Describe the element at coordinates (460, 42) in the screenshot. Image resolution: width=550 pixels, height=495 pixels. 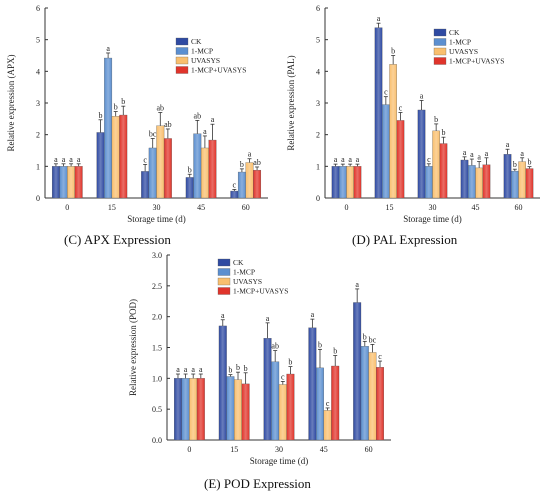
I see `legend-label: 1-MCP` at that location.